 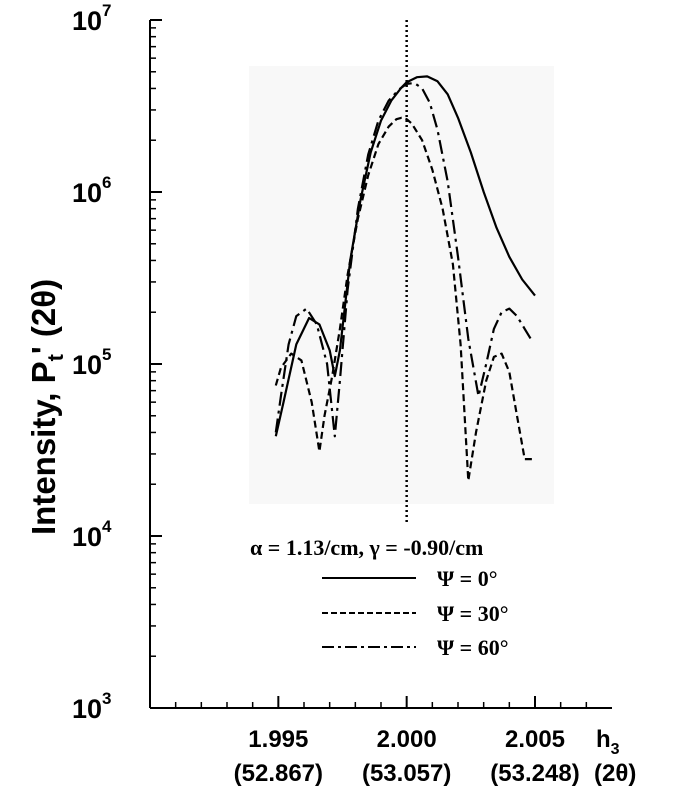 I want to click on legend-title: α = 1.13/cm, γ = -0.90/cm, so click(x=366, y=547).